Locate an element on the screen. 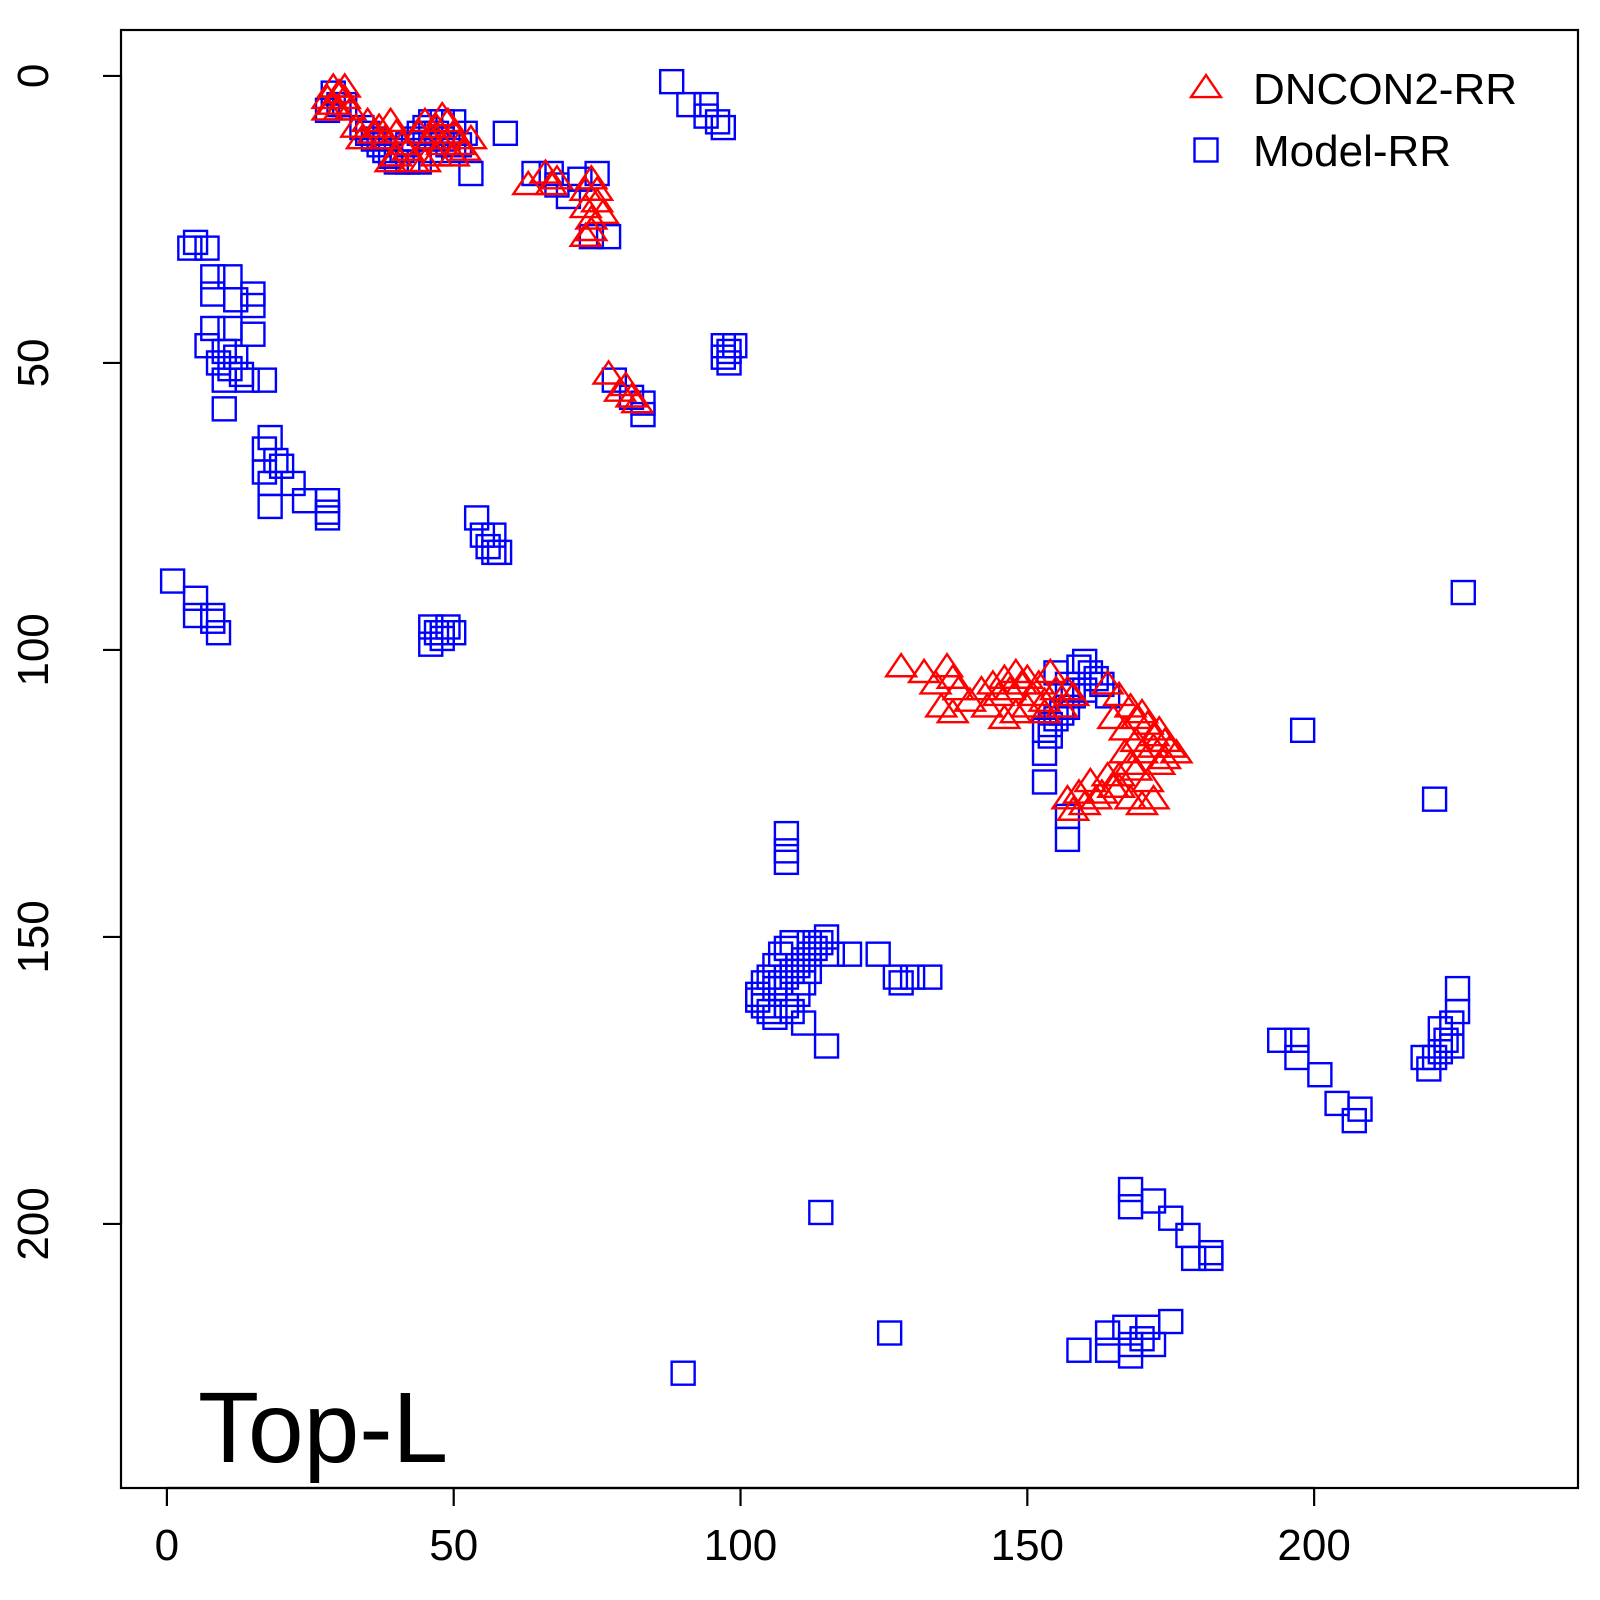 This screenshot has width=1600, height=1600. y-tick-label: 0 is located at coordinates (33, 76).